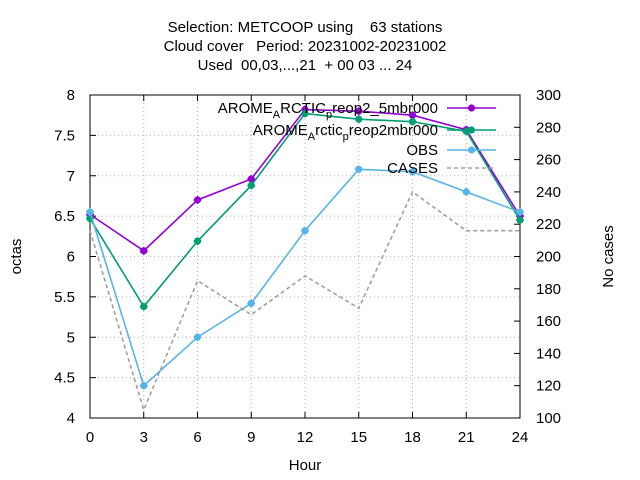  I want to click on legend-label-3: CASES, so click(412, 168).